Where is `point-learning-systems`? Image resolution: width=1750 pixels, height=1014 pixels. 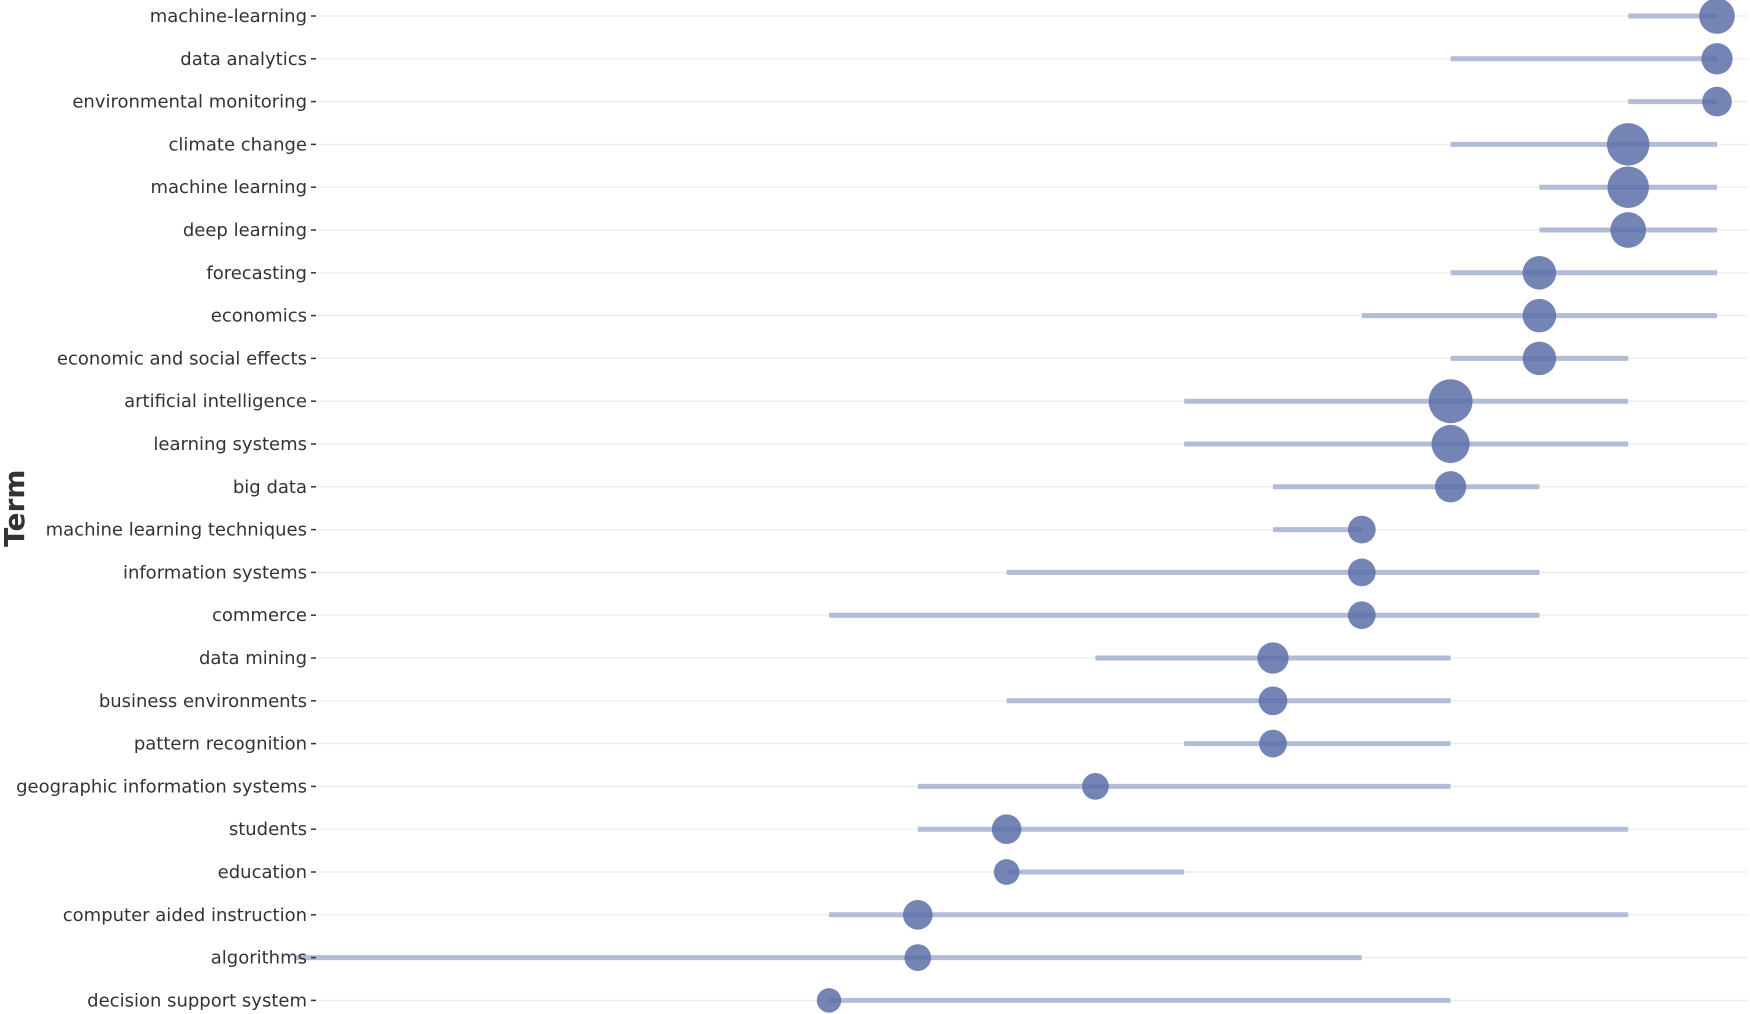 point-learning-systems is located at coordinates (1450, 444).